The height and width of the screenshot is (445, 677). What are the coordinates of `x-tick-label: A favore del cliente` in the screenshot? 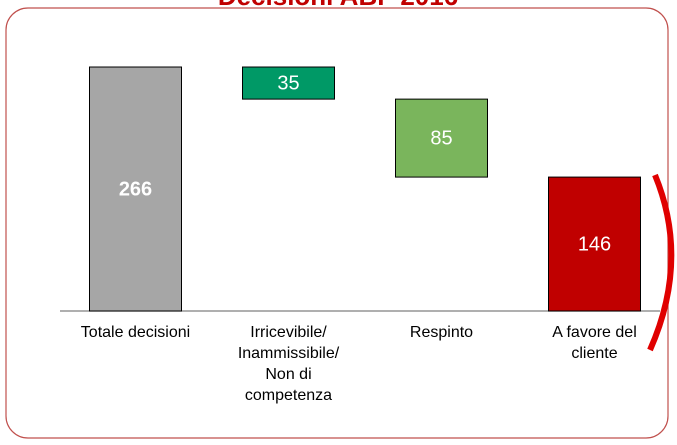 It's located at (594, 343).